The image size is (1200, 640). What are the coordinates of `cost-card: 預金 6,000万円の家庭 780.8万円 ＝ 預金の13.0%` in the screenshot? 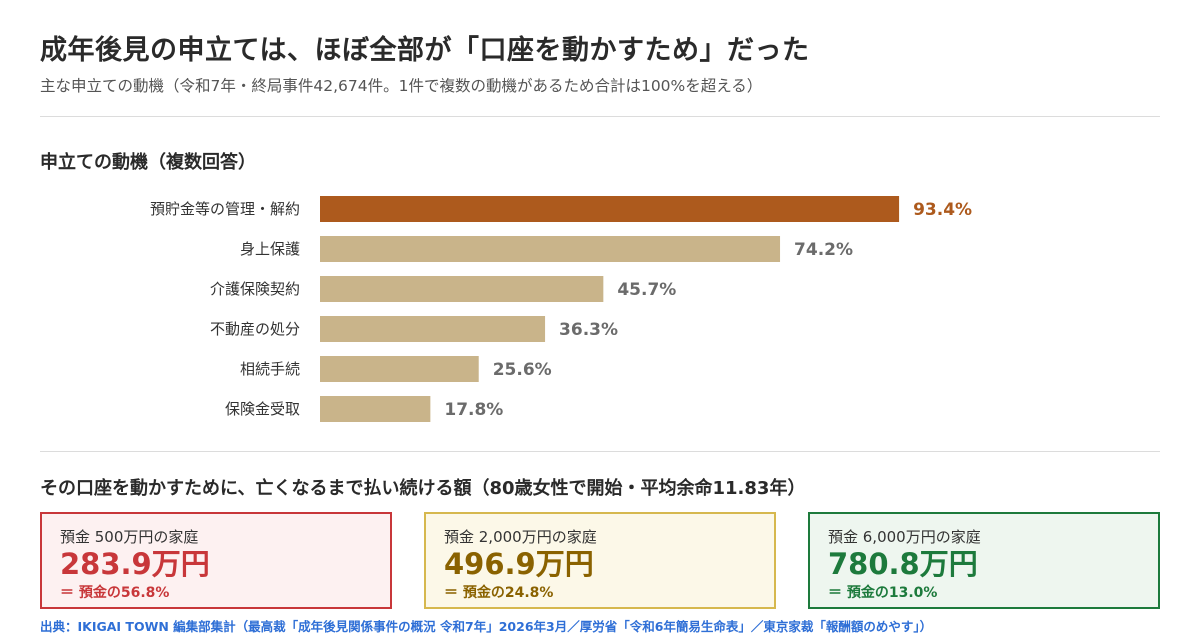 It's located at (984, 560).